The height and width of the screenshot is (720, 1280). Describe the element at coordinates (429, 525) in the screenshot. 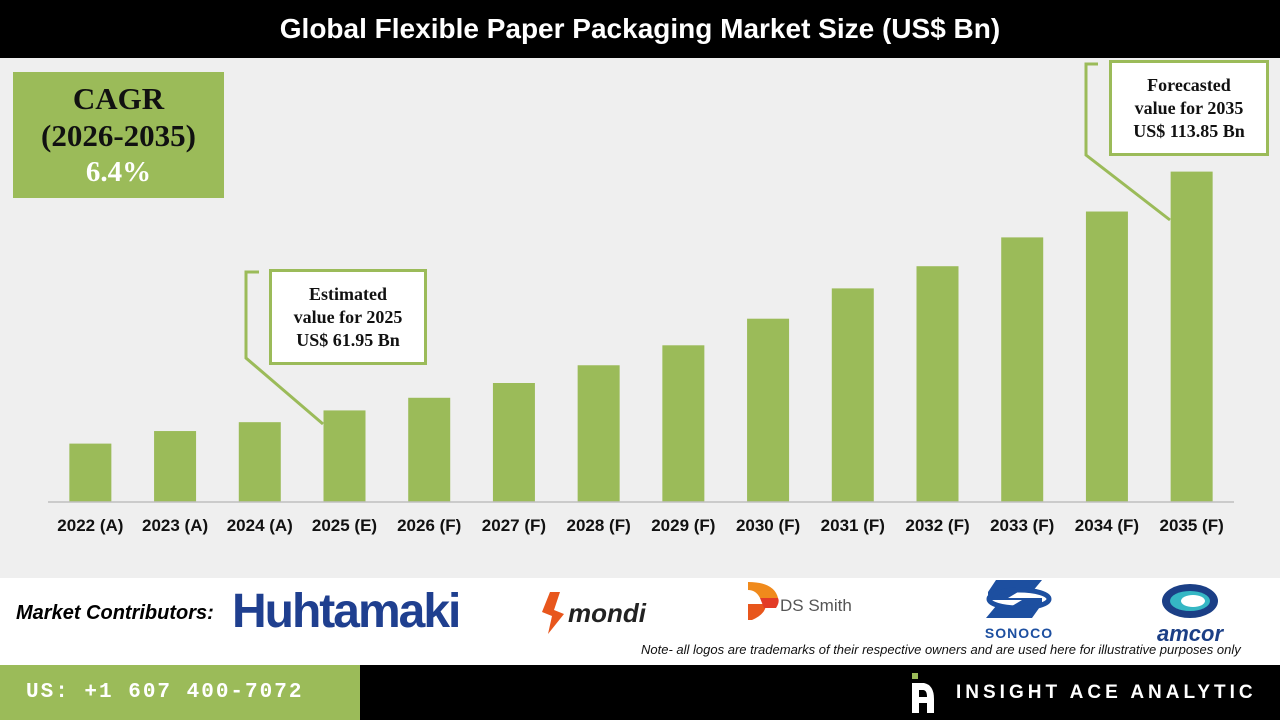

I see `x-tick-label-4: 2026 (F)` at that location.